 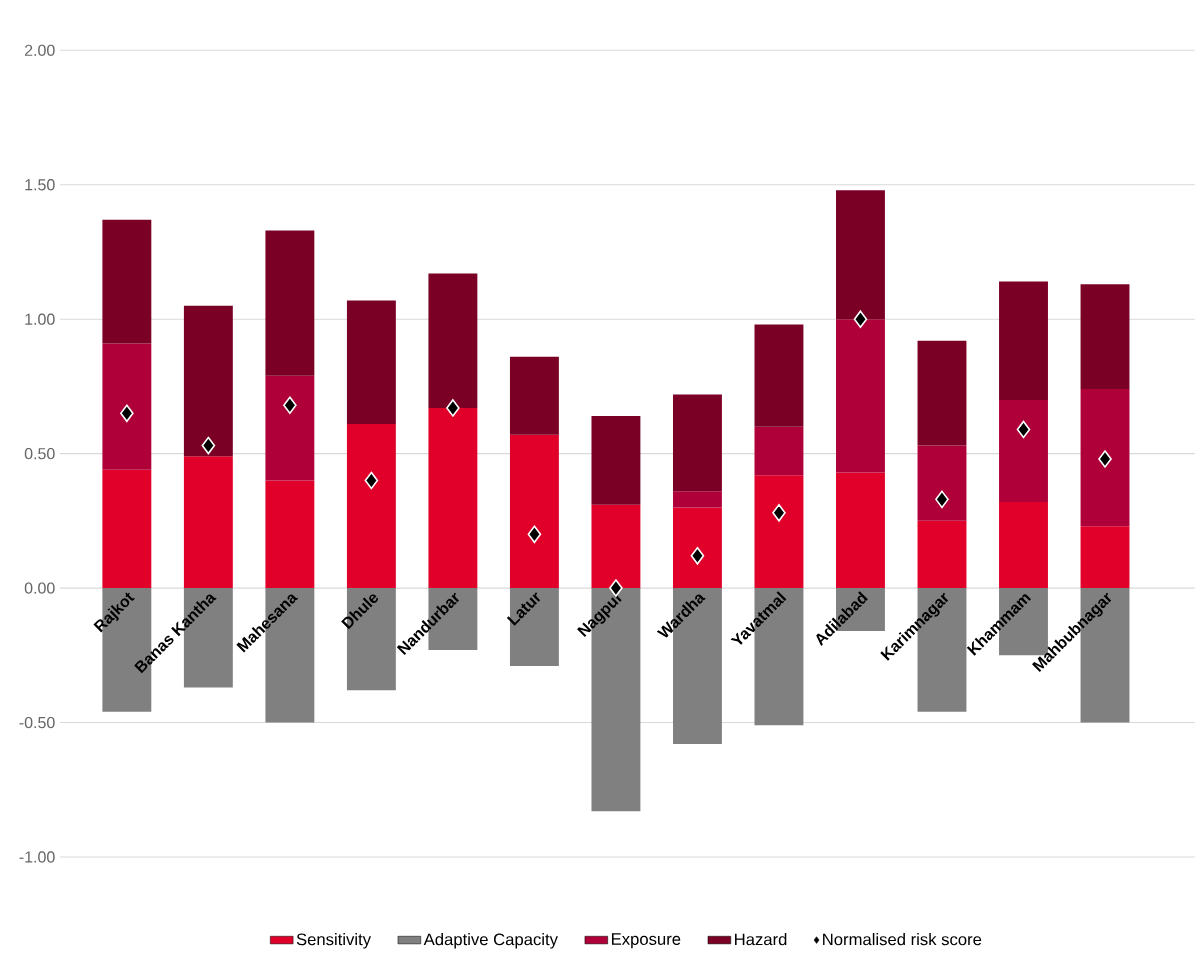 What do you see at coordinates (333, 941) in the screenshot?
I see `legend-label: Sensitivity` at bounding box center [333, 941].